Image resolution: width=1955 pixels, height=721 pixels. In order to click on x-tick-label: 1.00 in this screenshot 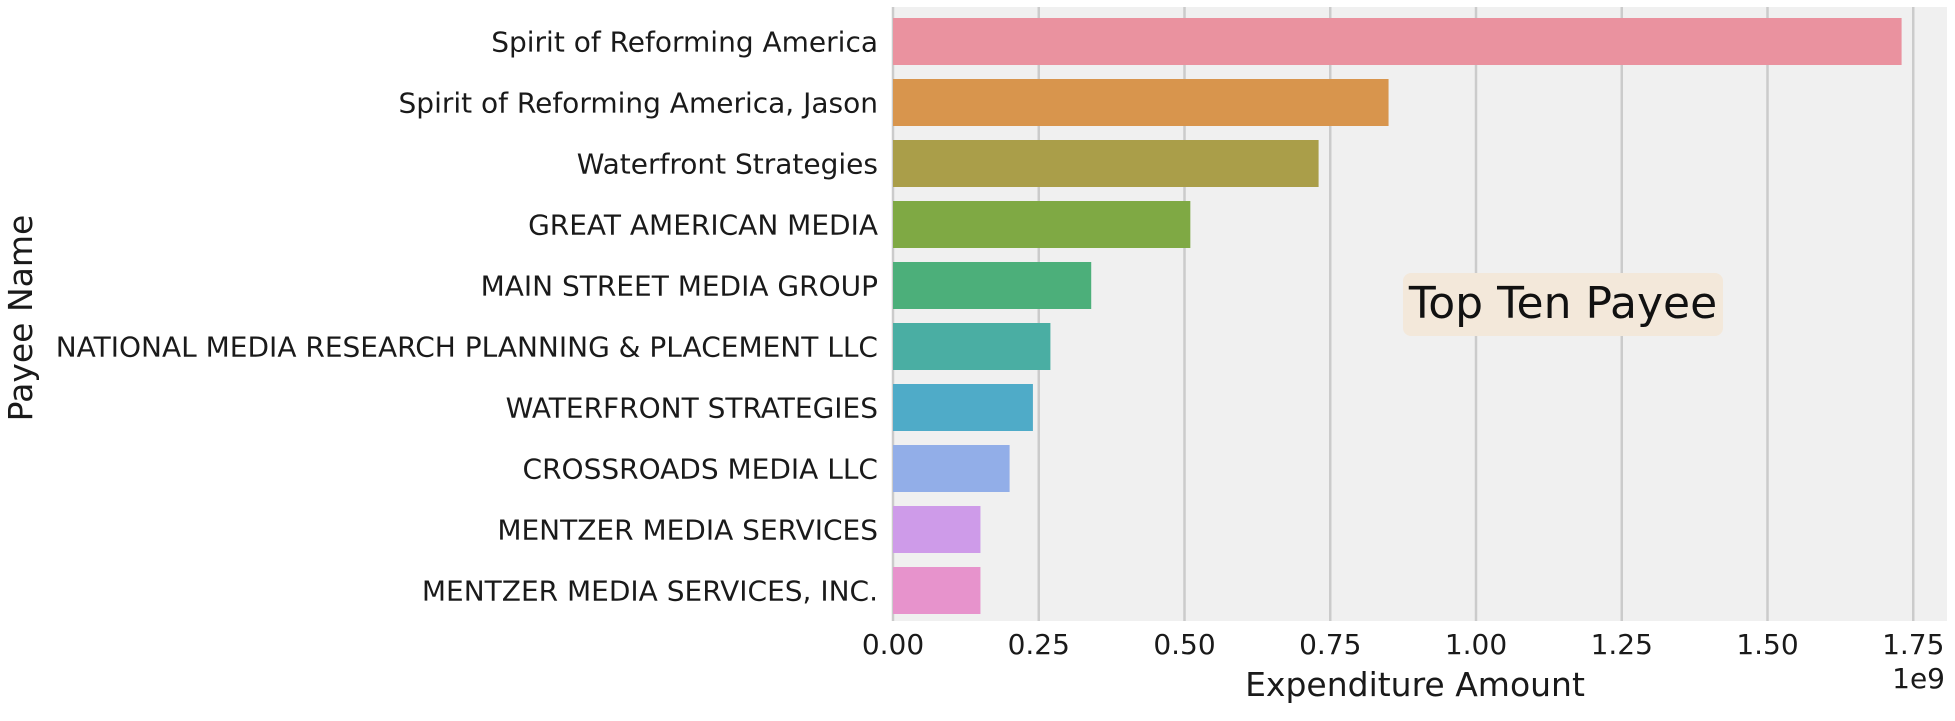, I will do `click(1476, 644)`.